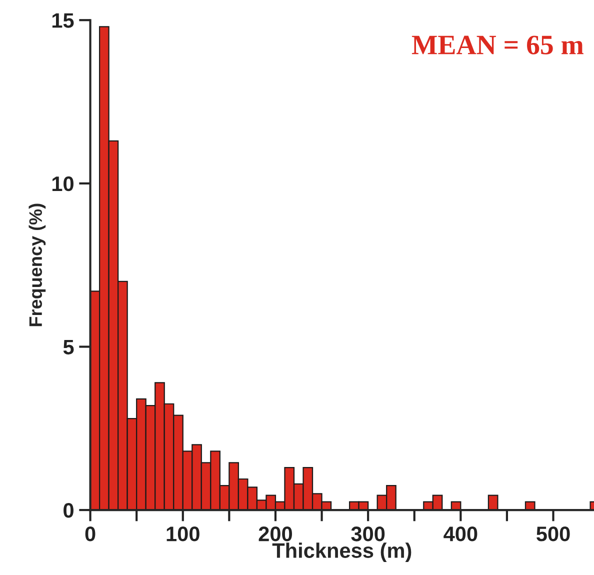  What do you see at coordinates (90, 534) in the screenshot?
I see `x-tick-label: 0` at bounding box center [90, 534].